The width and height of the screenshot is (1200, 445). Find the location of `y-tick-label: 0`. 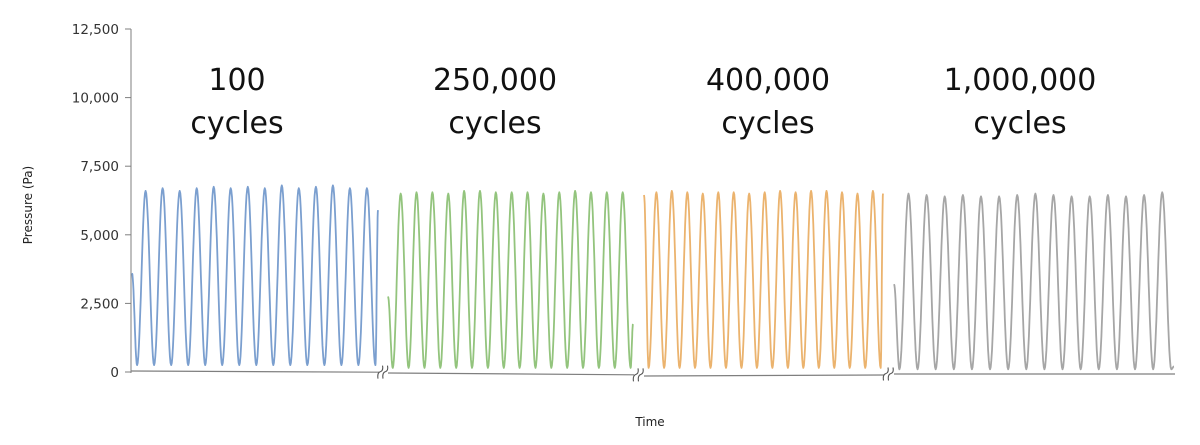

y-tick-label: 0 is located at coordinates (114, 373).